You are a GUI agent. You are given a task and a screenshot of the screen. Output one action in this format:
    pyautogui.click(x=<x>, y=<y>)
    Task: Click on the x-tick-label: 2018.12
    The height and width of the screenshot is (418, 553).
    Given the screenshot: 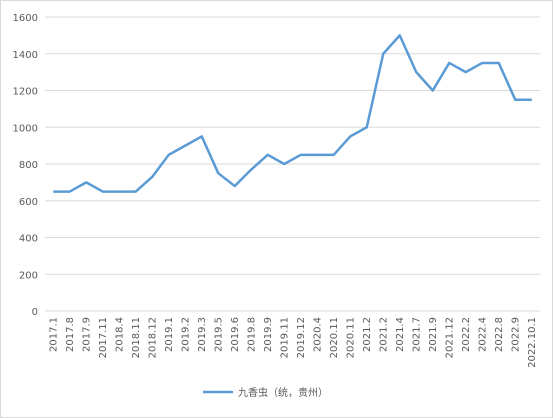 What is the action you would take?
    pyautogui.click(x=152, y=337)
    